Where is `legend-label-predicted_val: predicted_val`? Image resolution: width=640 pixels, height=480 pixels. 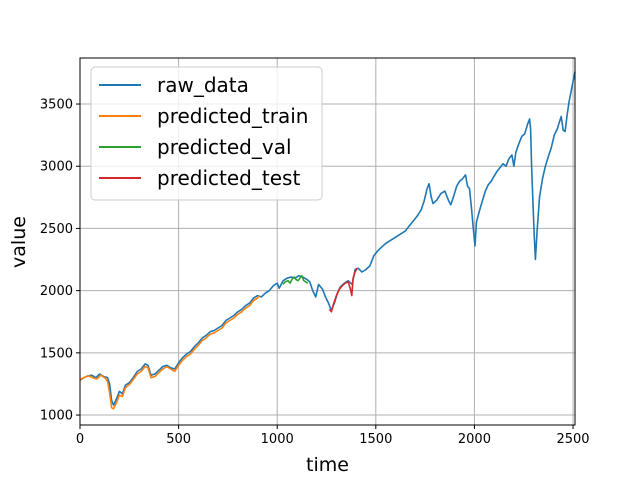
legend-label-predicted_val: predicted_val is located at coordinates (224, 147).